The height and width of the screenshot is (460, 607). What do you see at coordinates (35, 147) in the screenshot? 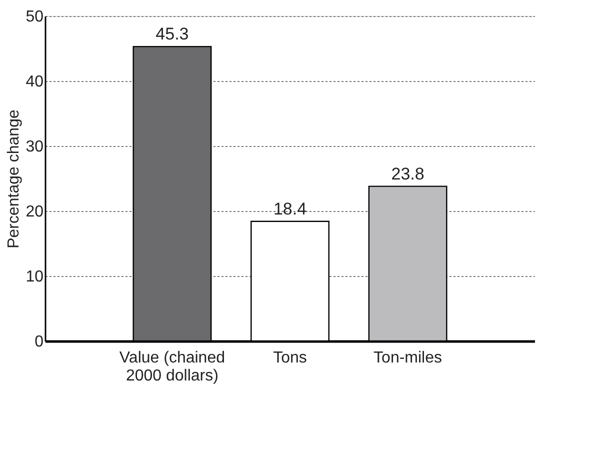
I see `y-tick-label: 30` at bounding box center [35, 147].